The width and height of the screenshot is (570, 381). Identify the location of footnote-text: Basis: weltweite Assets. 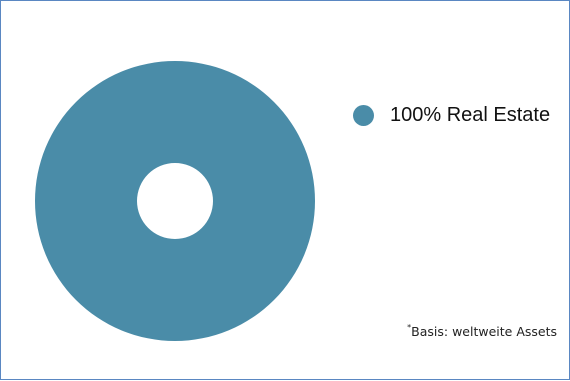
(484, 331).